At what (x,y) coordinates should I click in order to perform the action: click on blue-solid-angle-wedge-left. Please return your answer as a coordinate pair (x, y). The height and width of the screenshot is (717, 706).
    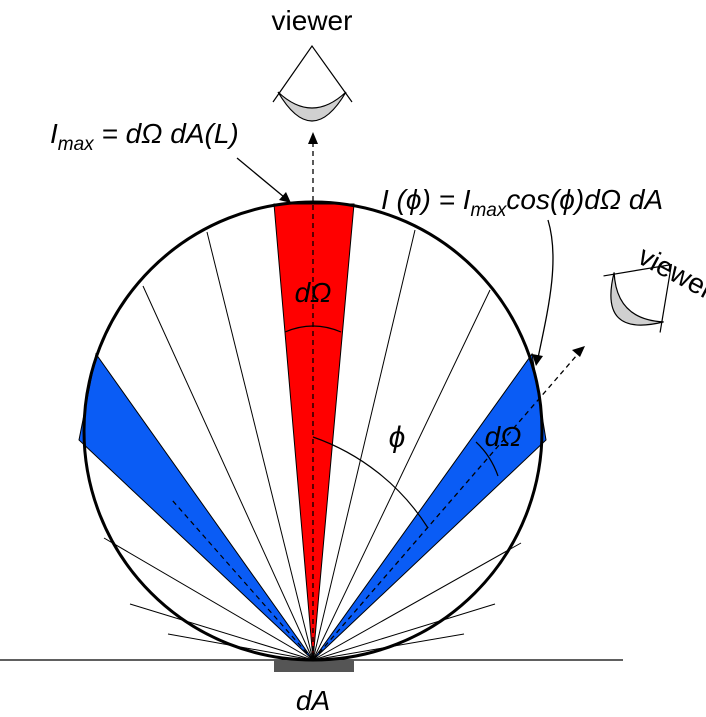
    Looking at the image, I should click on (196, 506).